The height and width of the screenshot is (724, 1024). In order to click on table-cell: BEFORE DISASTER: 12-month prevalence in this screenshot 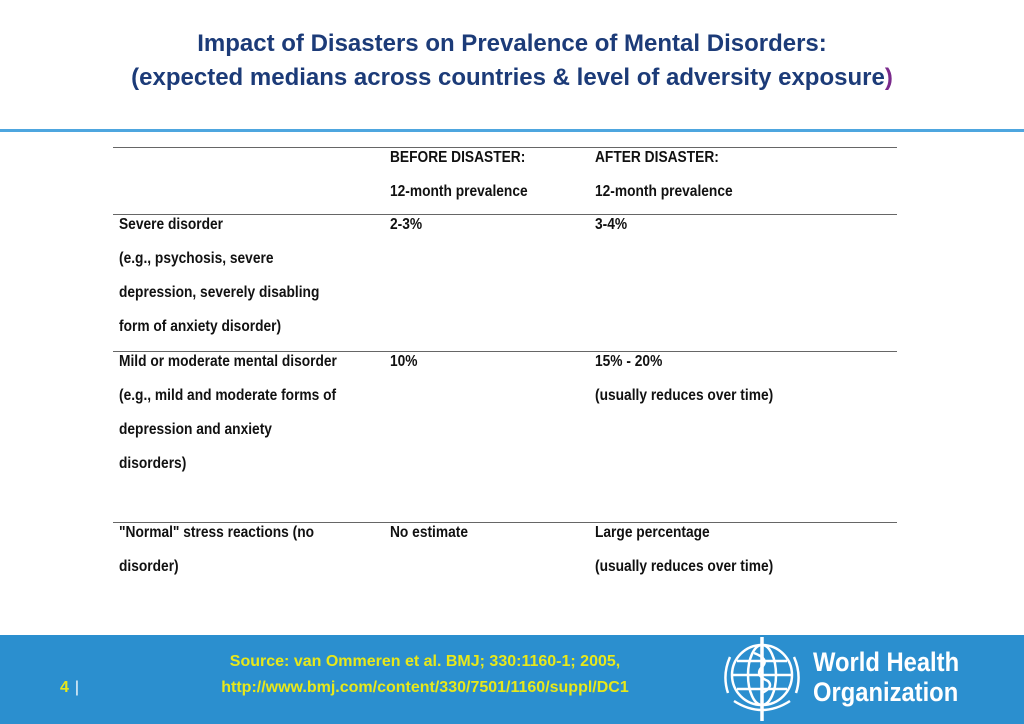, I will do `click(459, 175)`.